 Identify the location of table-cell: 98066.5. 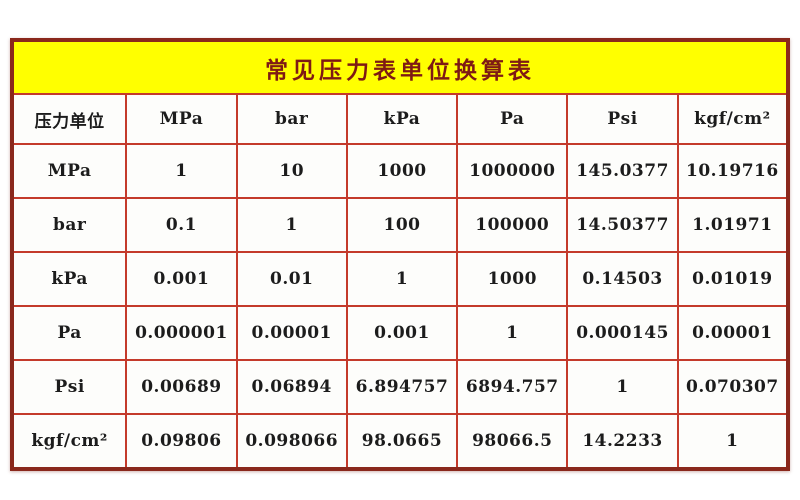
(512, 441).